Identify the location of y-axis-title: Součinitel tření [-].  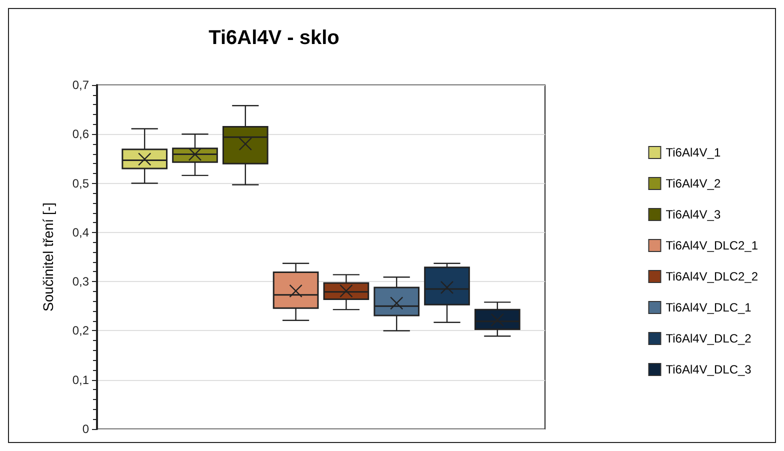
(48, 257).